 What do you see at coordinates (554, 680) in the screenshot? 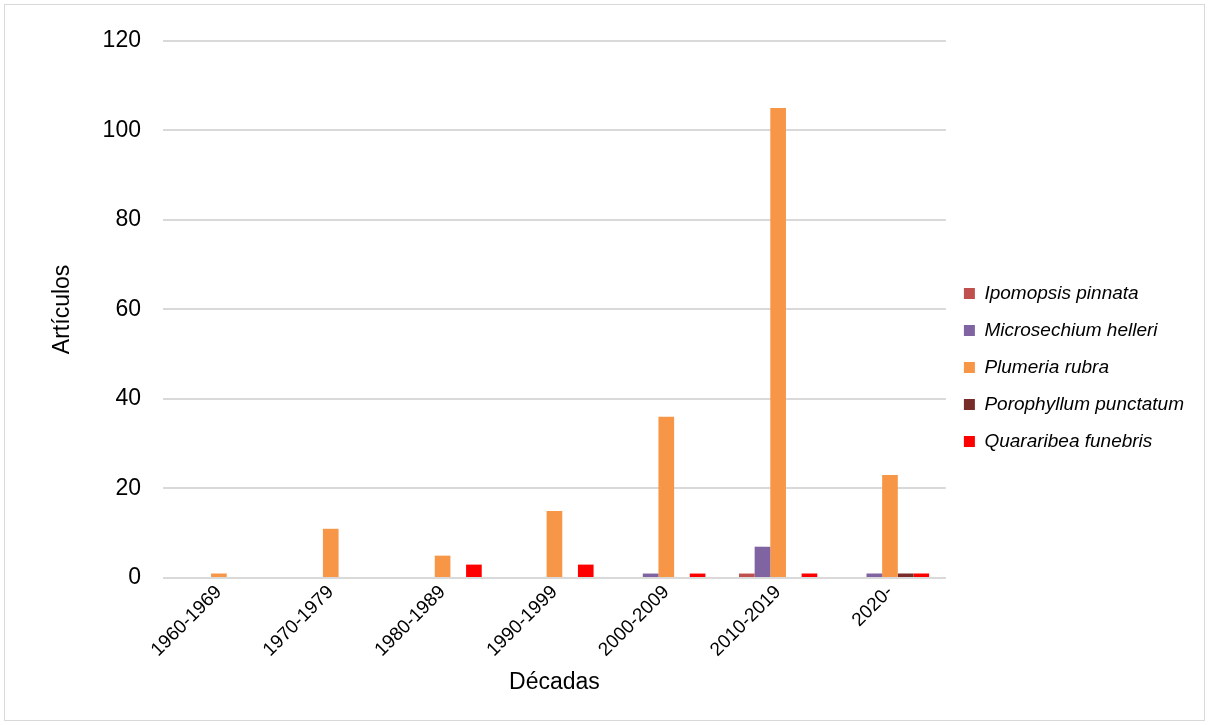
I see `x-axis-title: Décadas` at bounding box center [554, 680].